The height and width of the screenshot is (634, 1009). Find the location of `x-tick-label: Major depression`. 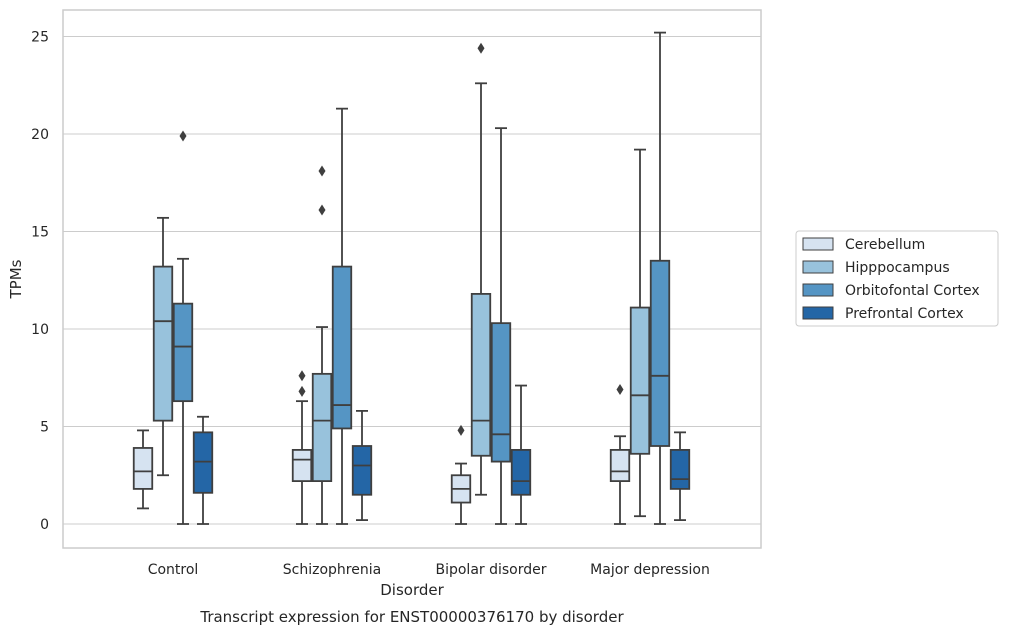

x-tick-label: Major depression is located at coordinates (650, 570).